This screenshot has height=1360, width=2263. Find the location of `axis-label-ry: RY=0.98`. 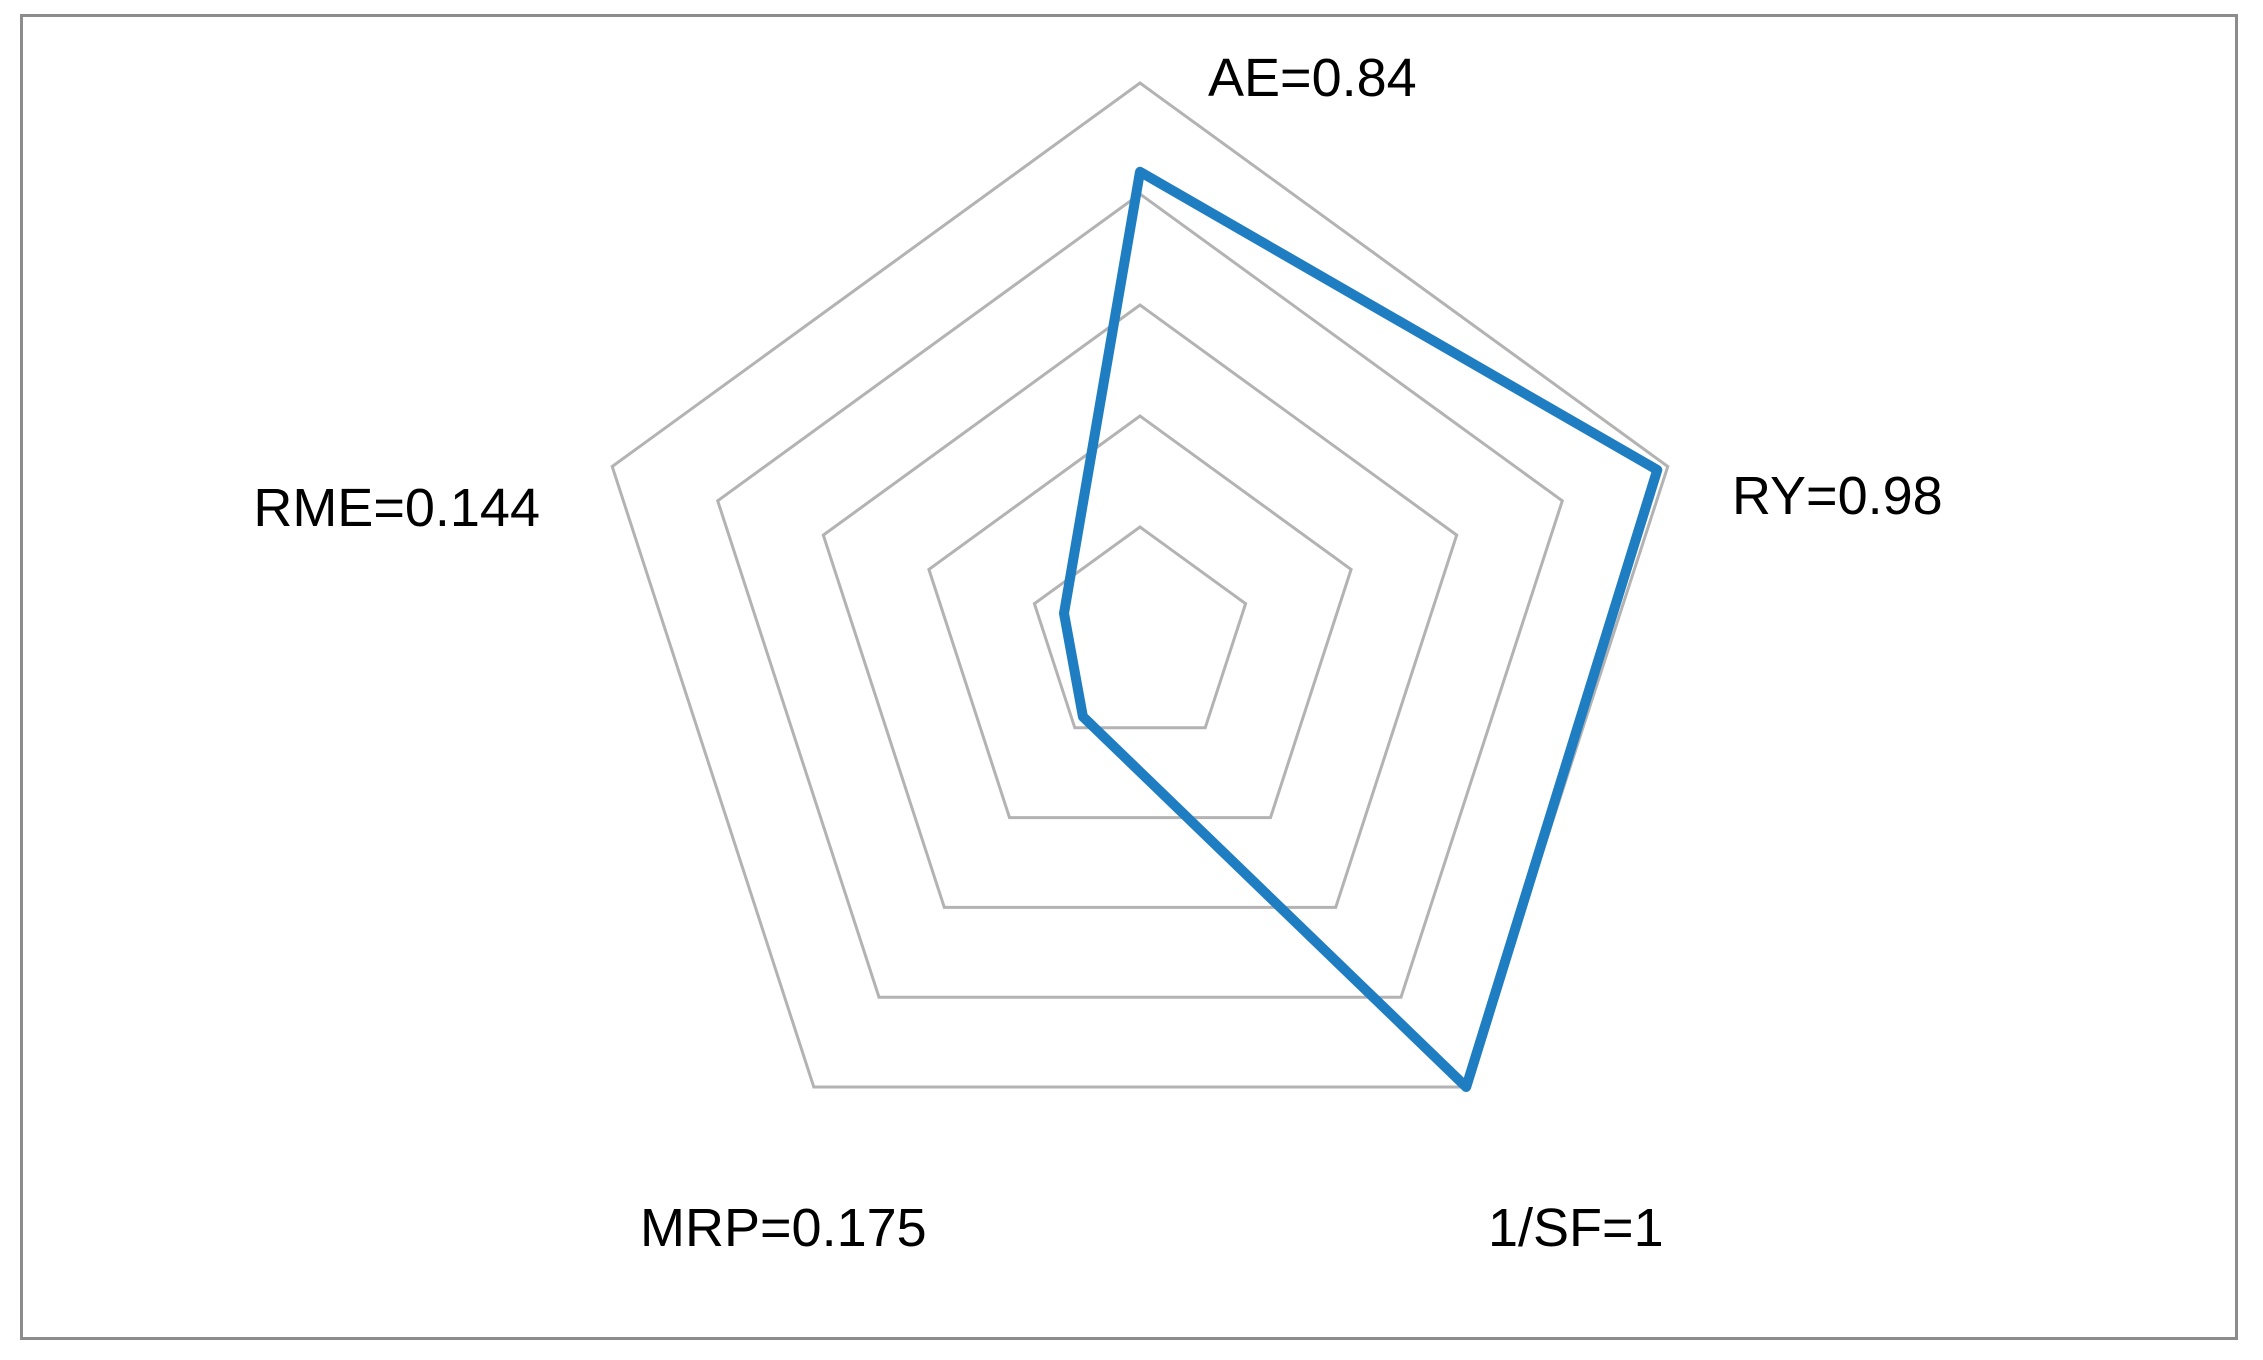

axis-label-ry: RY=0.98 is located at coordinates (1837, 496).